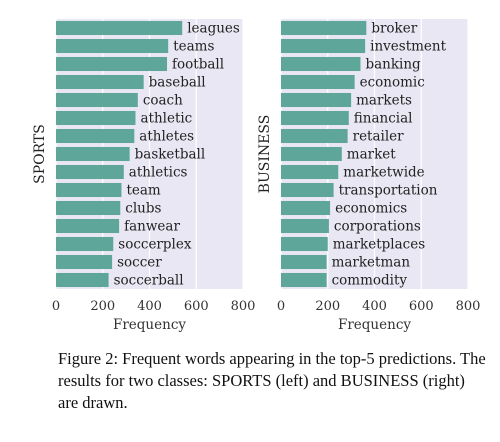 The width and height of the screenshot is (500, 442). What do you see at coordinates (102, 306) in the screenshot?
I see `sports-x-tick-label: 200` at bounding box center [102, 306].